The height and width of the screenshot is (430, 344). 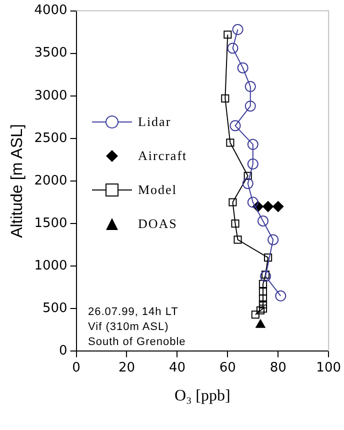 What do you see at coordinates (76, 368) in the screenshot?
I see `x-tick-label: 0` at bounding box center [76, 368].